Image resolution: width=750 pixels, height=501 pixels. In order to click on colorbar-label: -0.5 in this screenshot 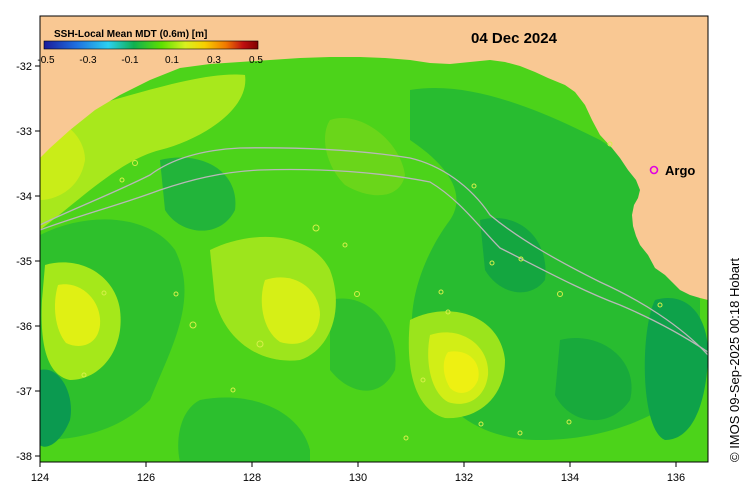, I will do `click(46, 60)`.